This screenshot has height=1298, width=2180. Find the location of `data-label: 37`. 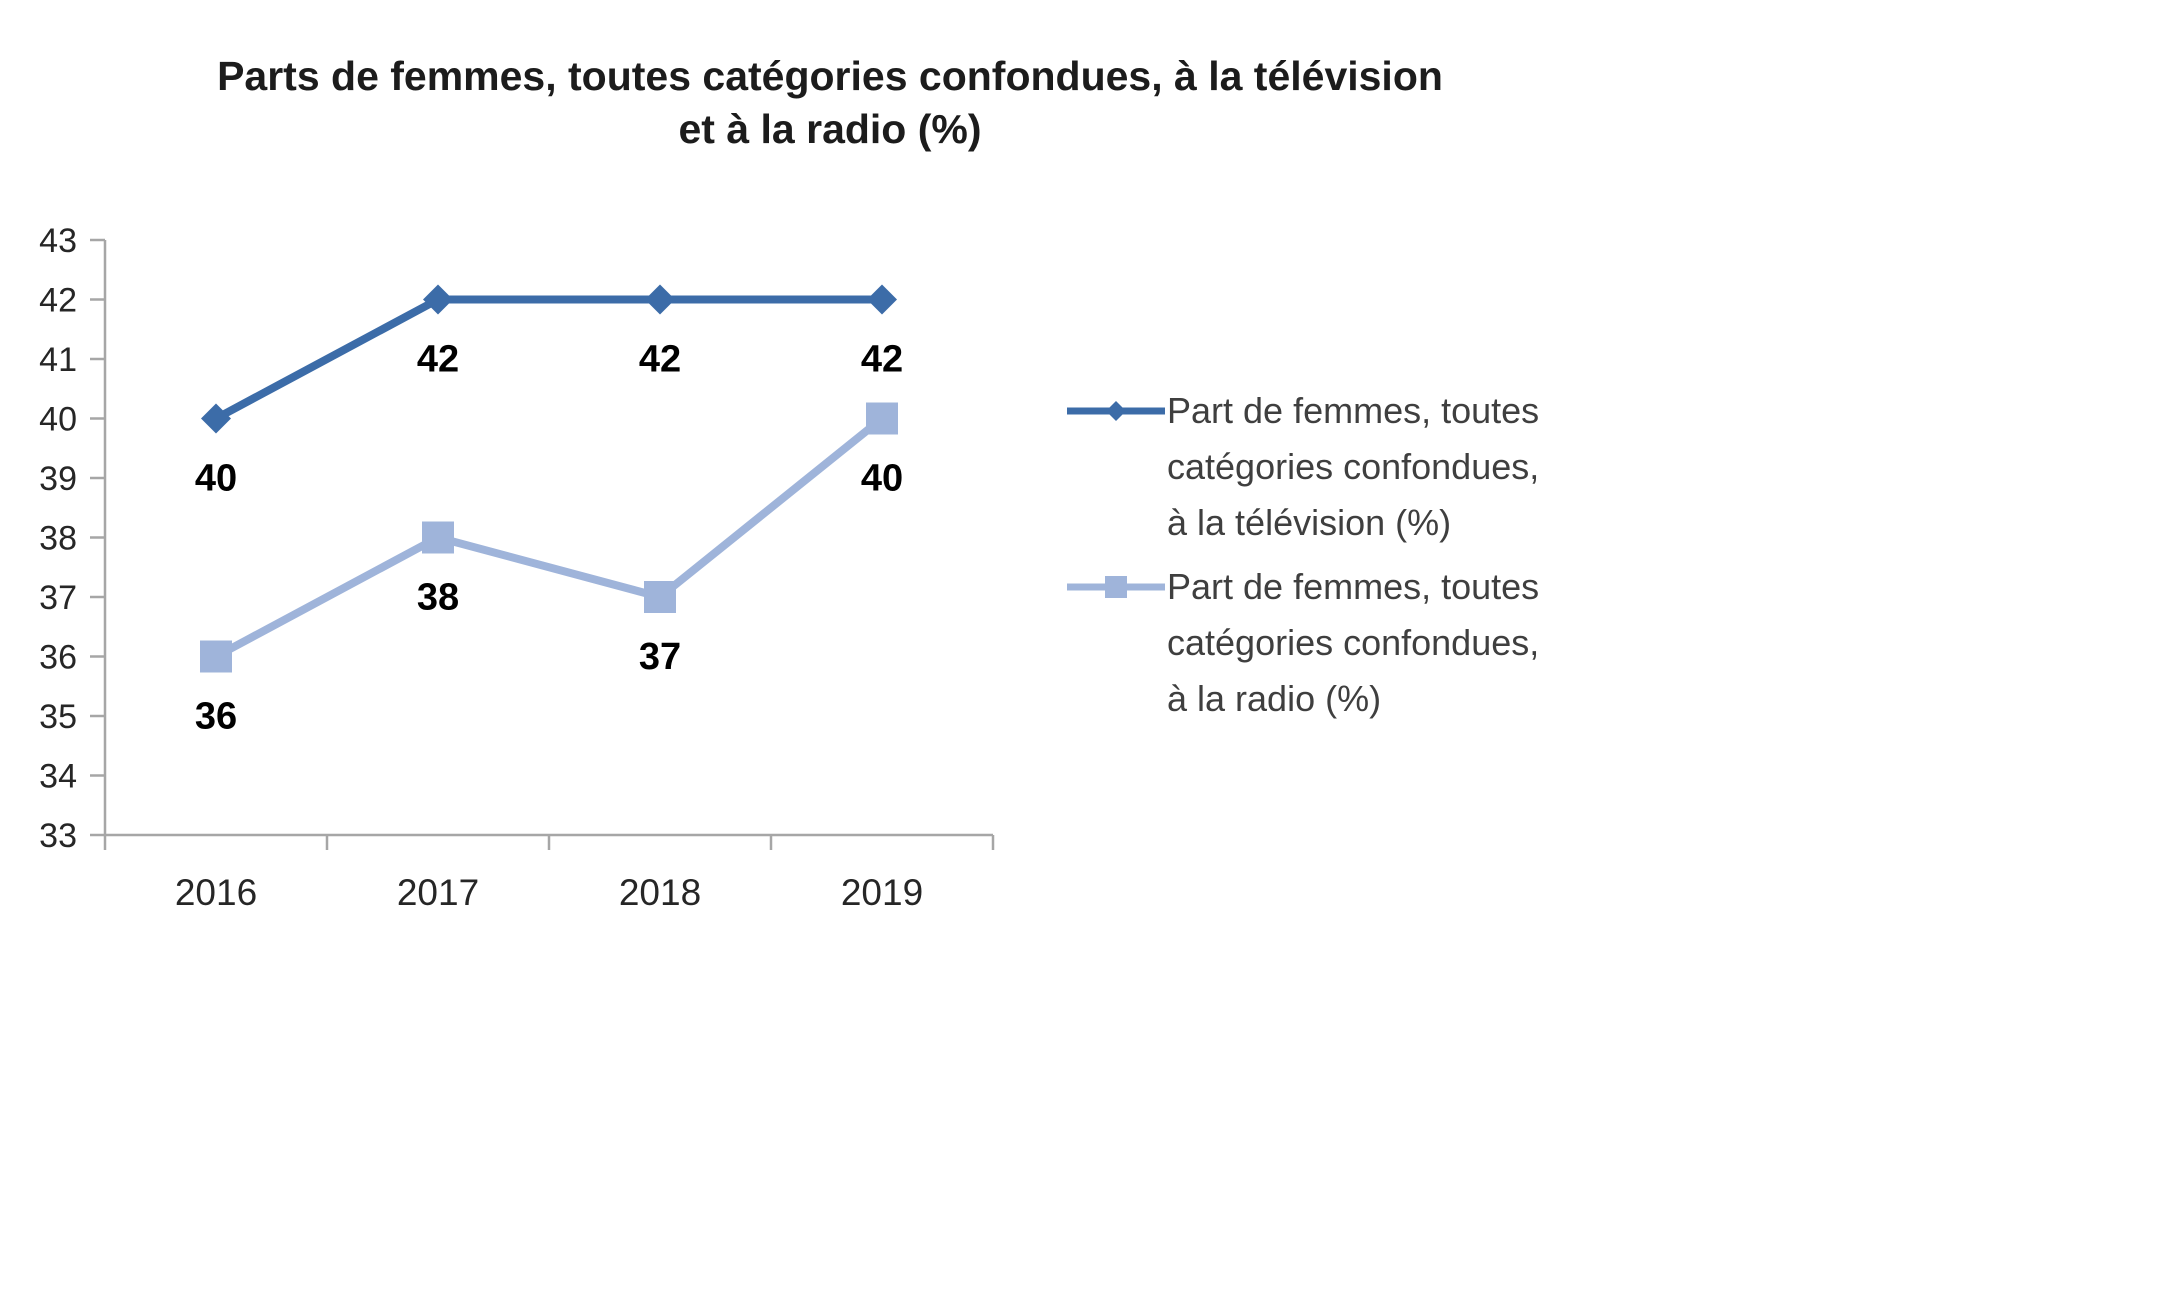

data-label: 37 is located at coordinates (660, 657).